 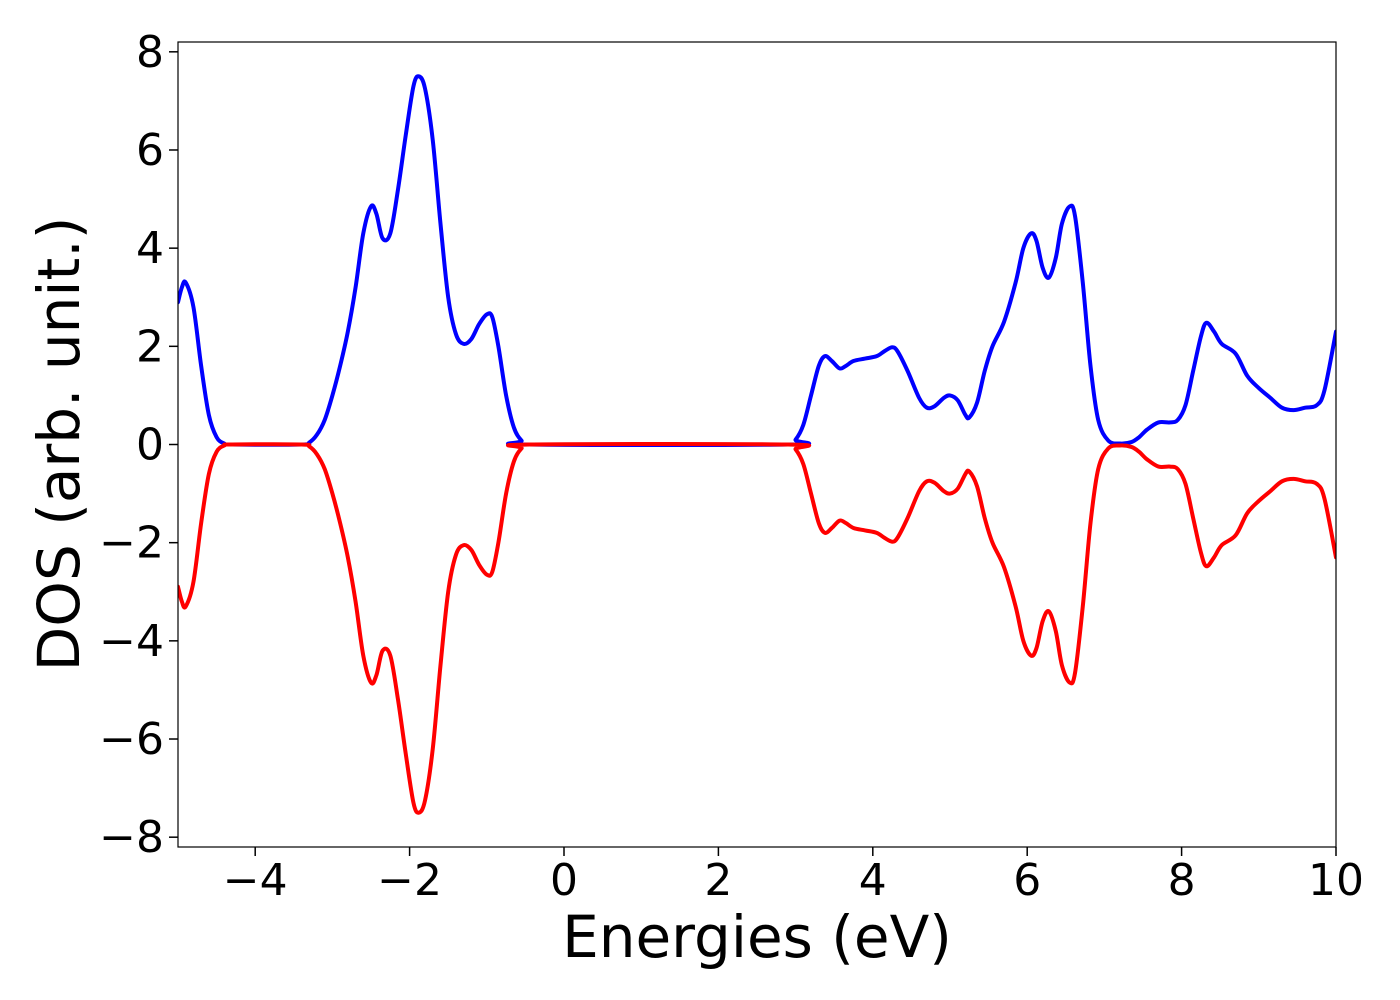 I want to click on x-tick-label: 10, so click(x=1336, y=880).